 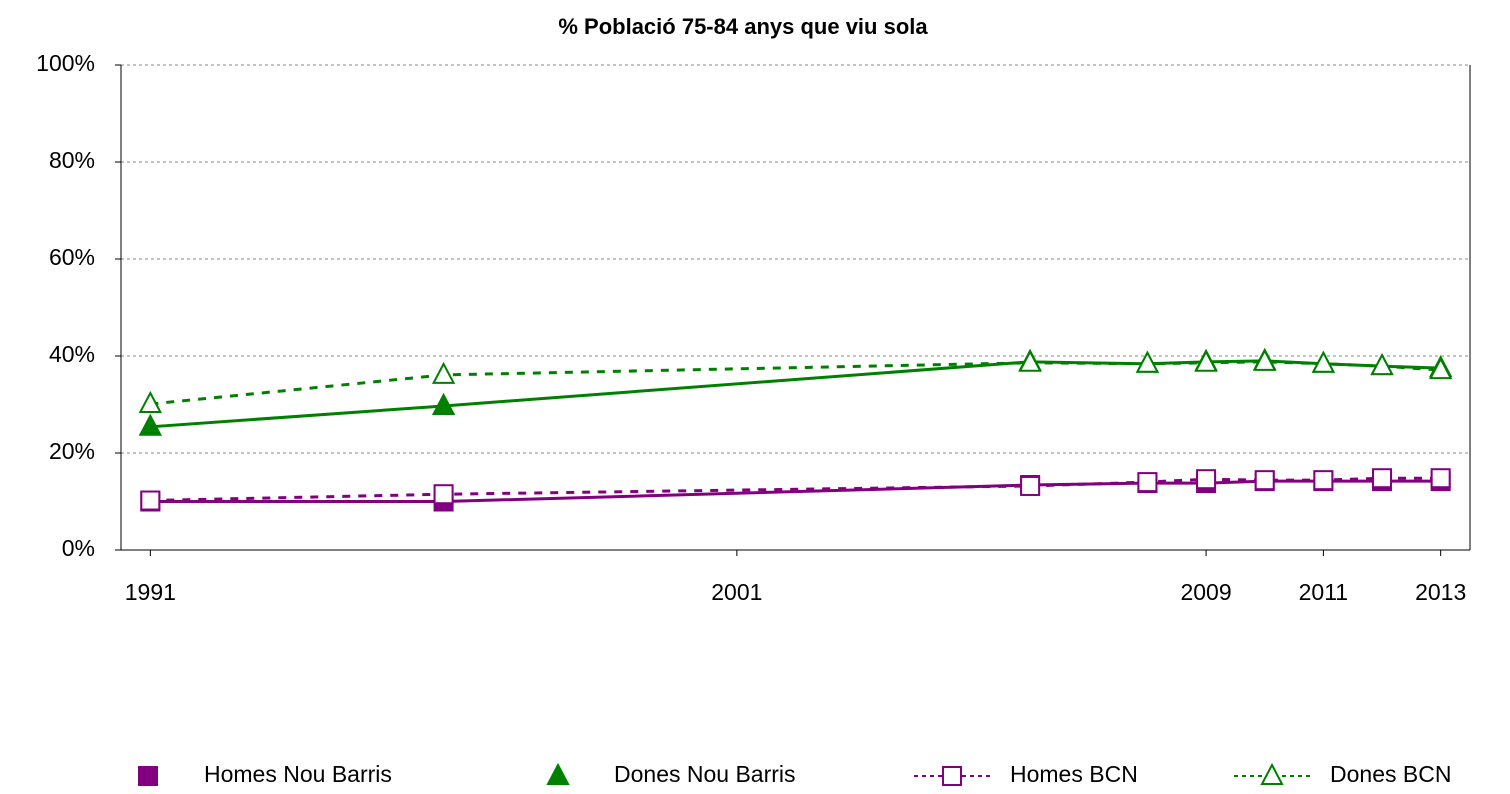 I want to click on legend-label: Dones BCN, so click(x=1390, y=774).